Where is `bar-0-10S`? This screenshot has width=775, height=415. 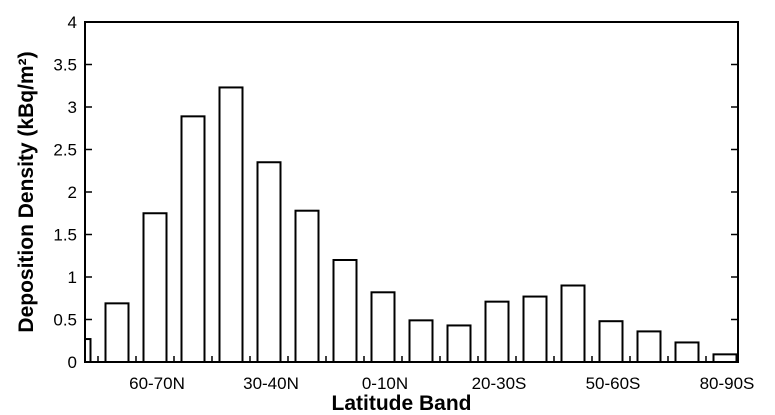
bar-0-10S is located at coordinates (421, 341).